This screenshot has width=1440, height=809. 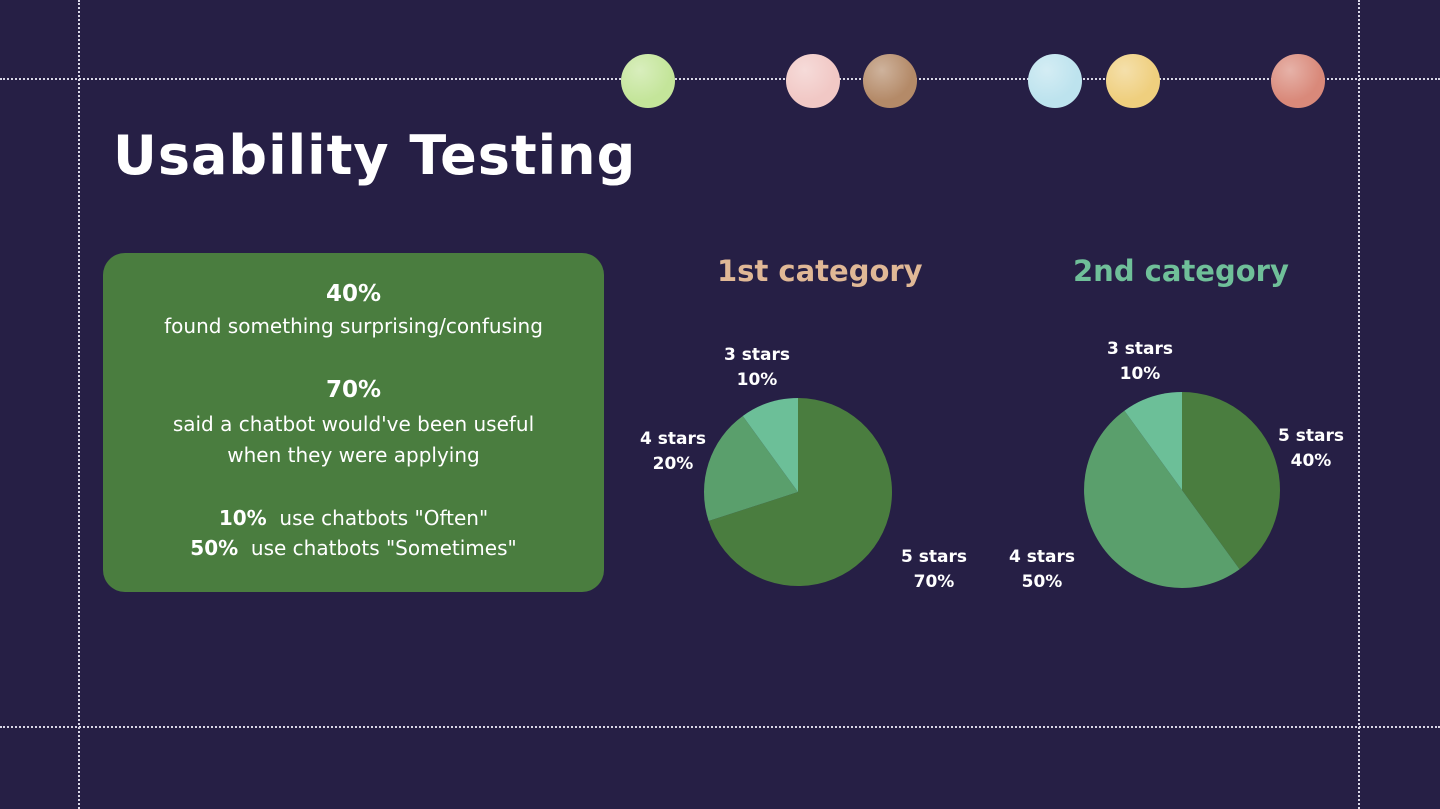 I want to click on pie2-slice-3-stars, so click(x=1153, y=441).